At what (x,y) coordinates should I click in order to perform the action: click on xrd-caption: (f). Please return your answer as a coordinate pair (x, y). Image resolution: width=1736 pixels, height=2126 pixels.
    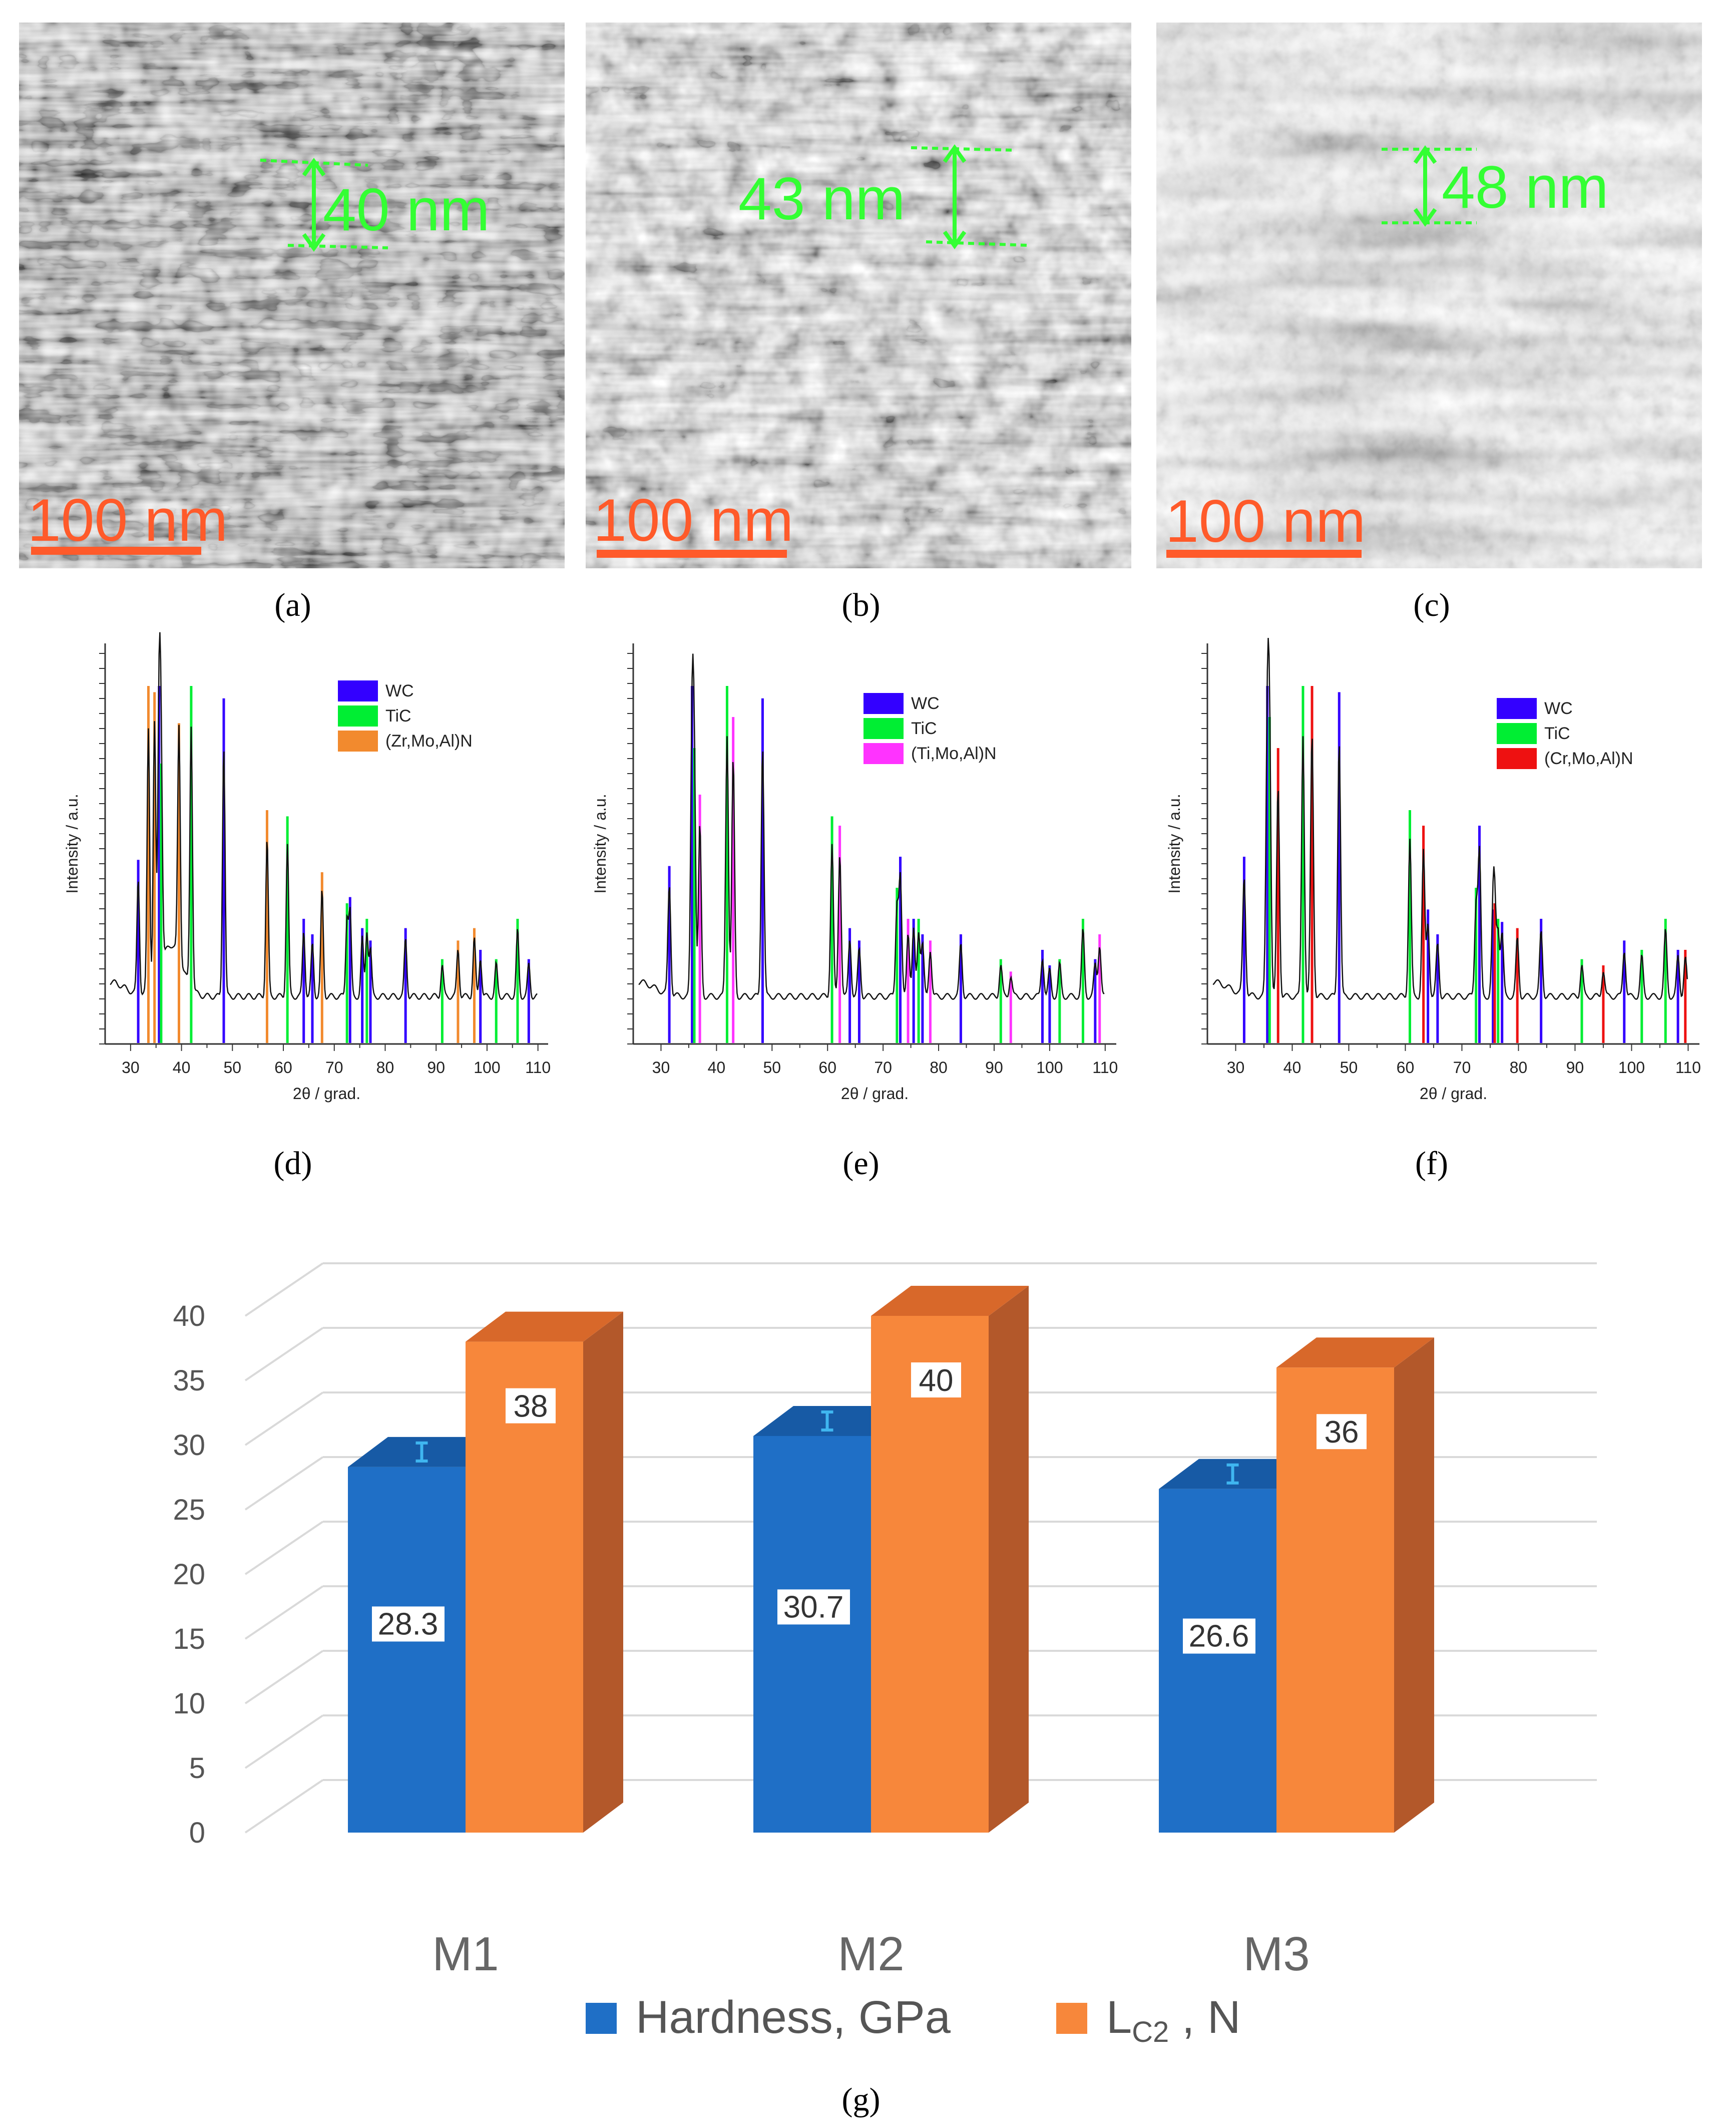
    Looking at the image, I should click on (1431, 1163).